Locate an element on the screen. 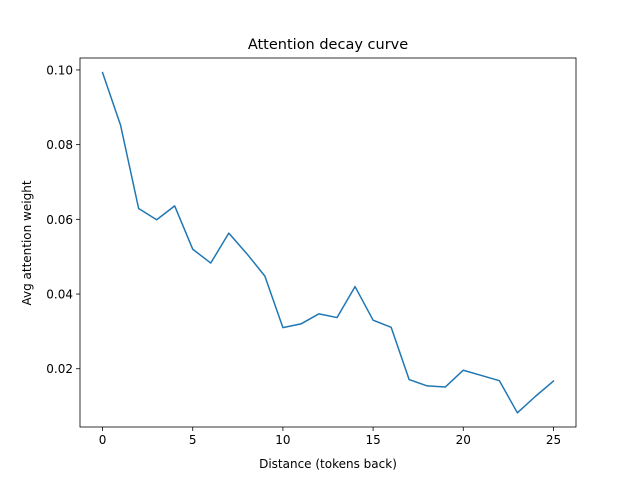  x-tick-label: 5 is located at coordinates (193, 440).